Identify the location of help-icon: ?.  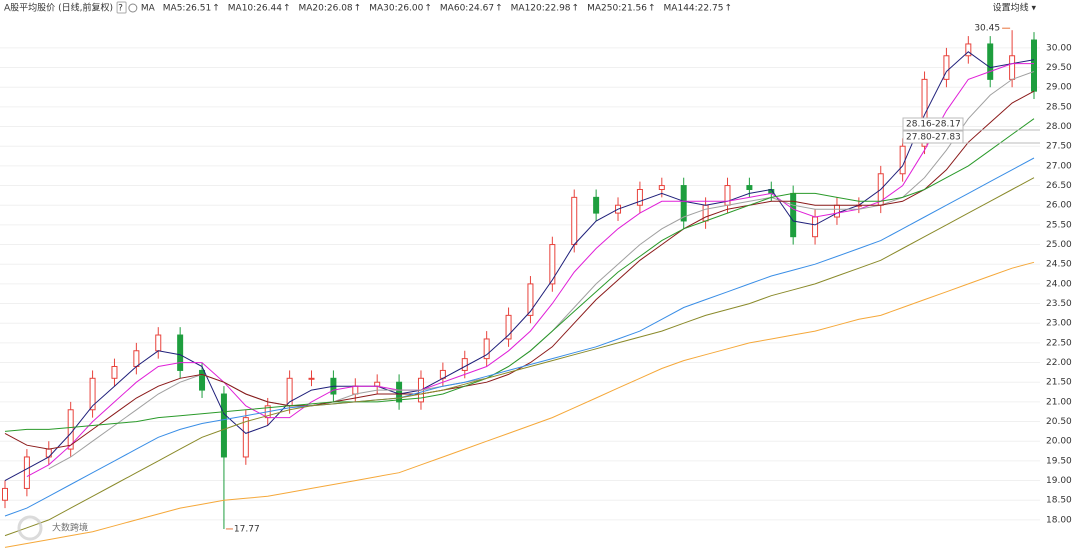
(120, 9).